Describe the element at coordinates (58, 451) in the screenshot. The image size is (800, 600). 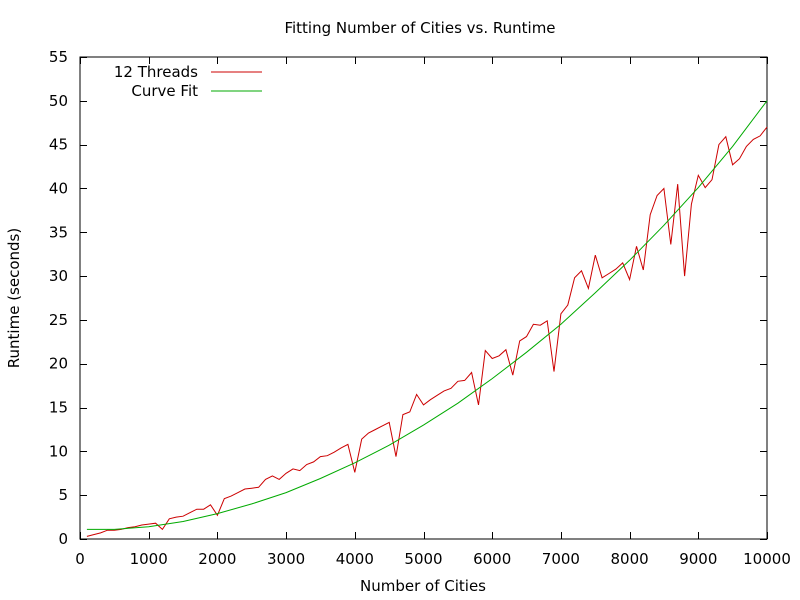
I see `y-tick-label: 10` at that location.